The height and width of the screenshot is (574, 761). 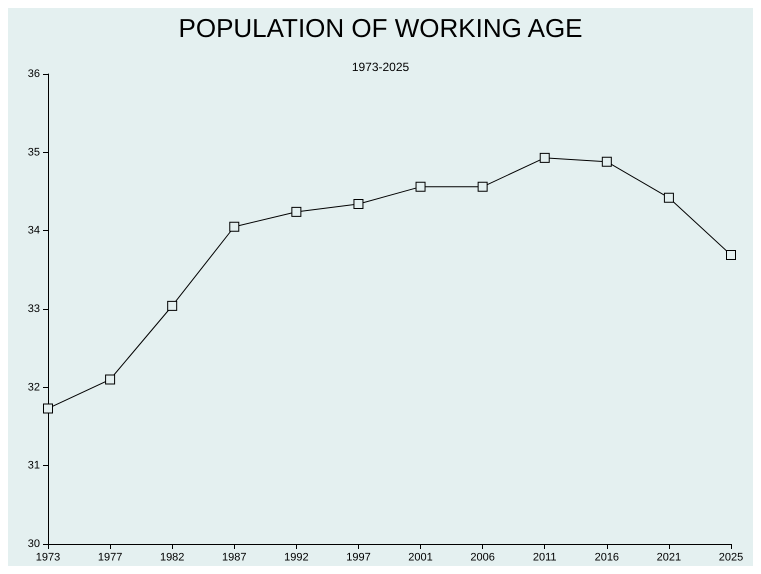 What do you see at coordinates (482, 558) in the screenshot?
I see `x-tick-label: 2006` at bounding box center [482, 558].